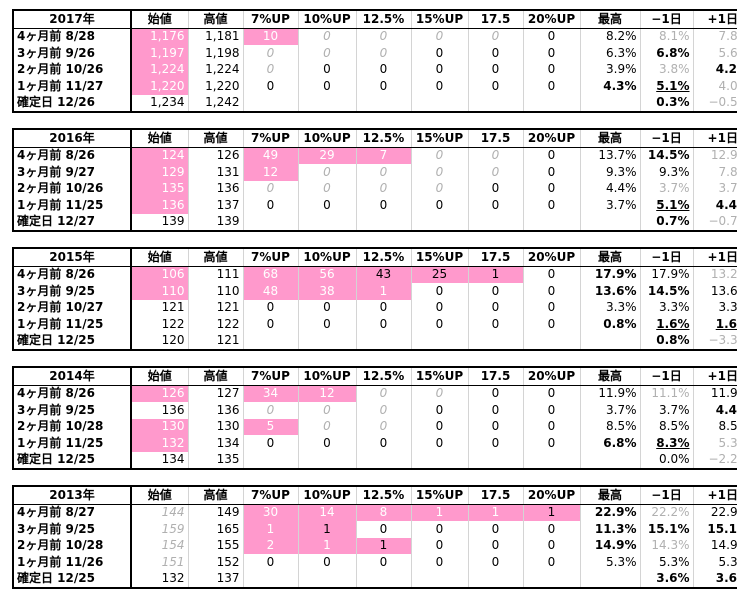 The height and width of the screenshot is (594, 737). What do you see at coordinates (270, 376) in the screenshot?
I see `column-header: 7%UP` at bounding box center [270, 376].